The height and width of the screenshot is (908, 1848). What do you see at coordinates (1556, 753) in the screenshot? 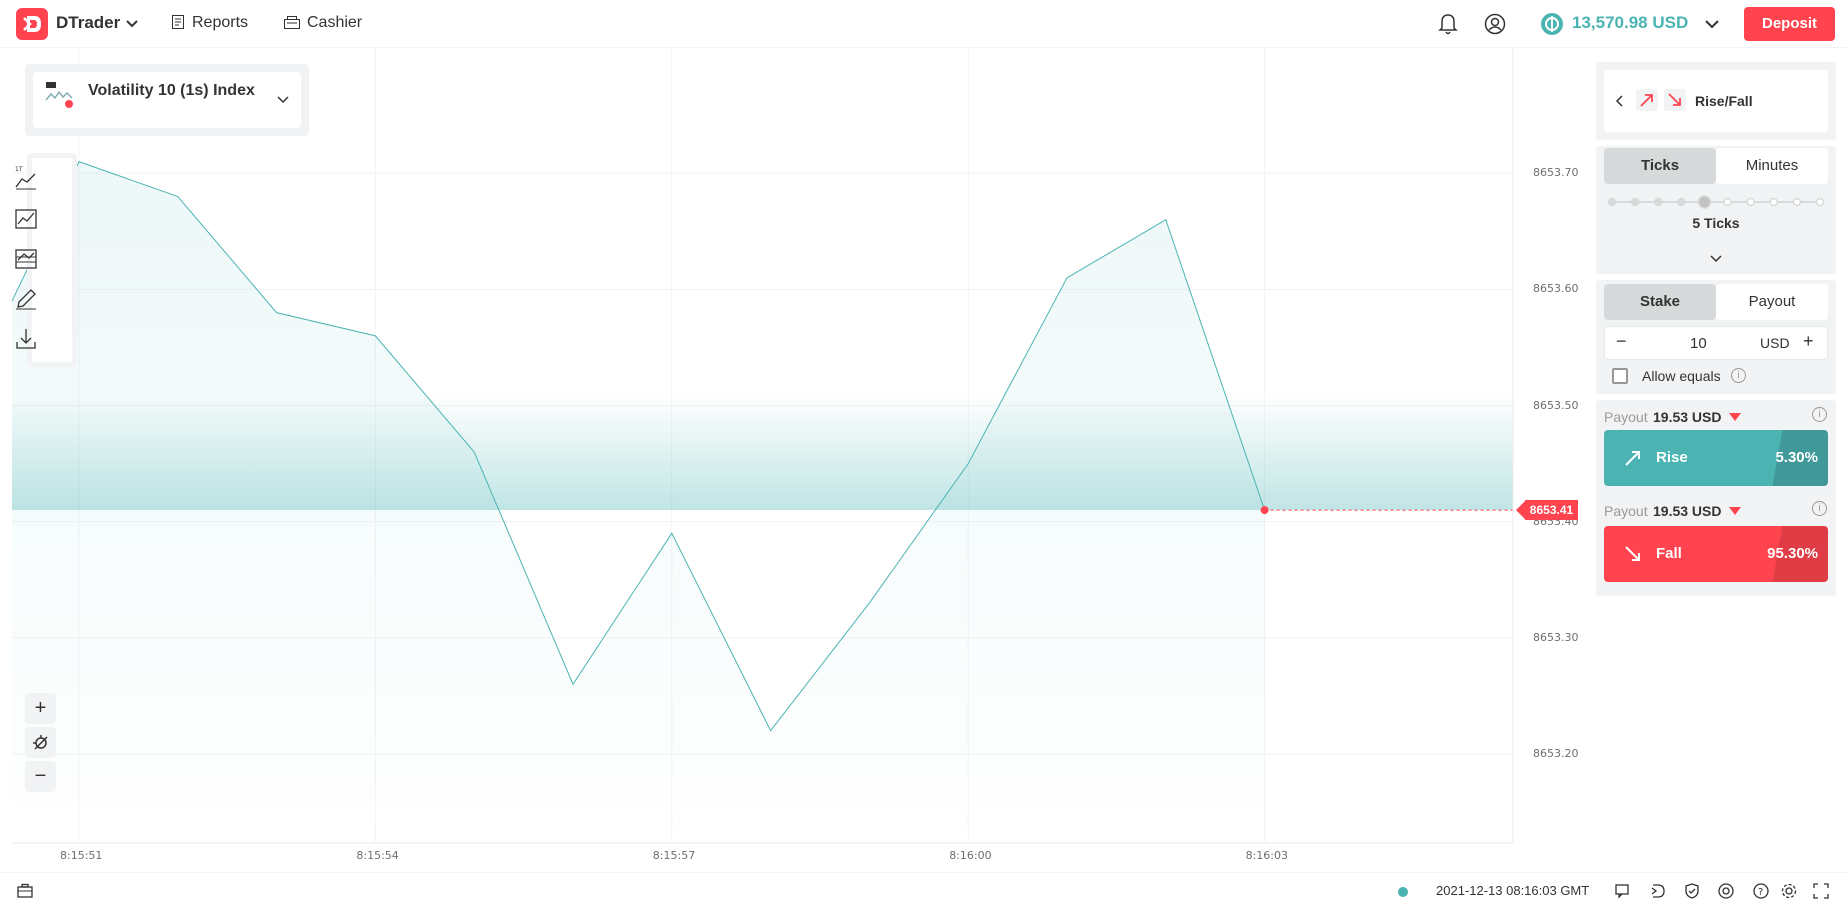
I see `y-tick-label: 8653.20` at bounding box center [1556, 753].